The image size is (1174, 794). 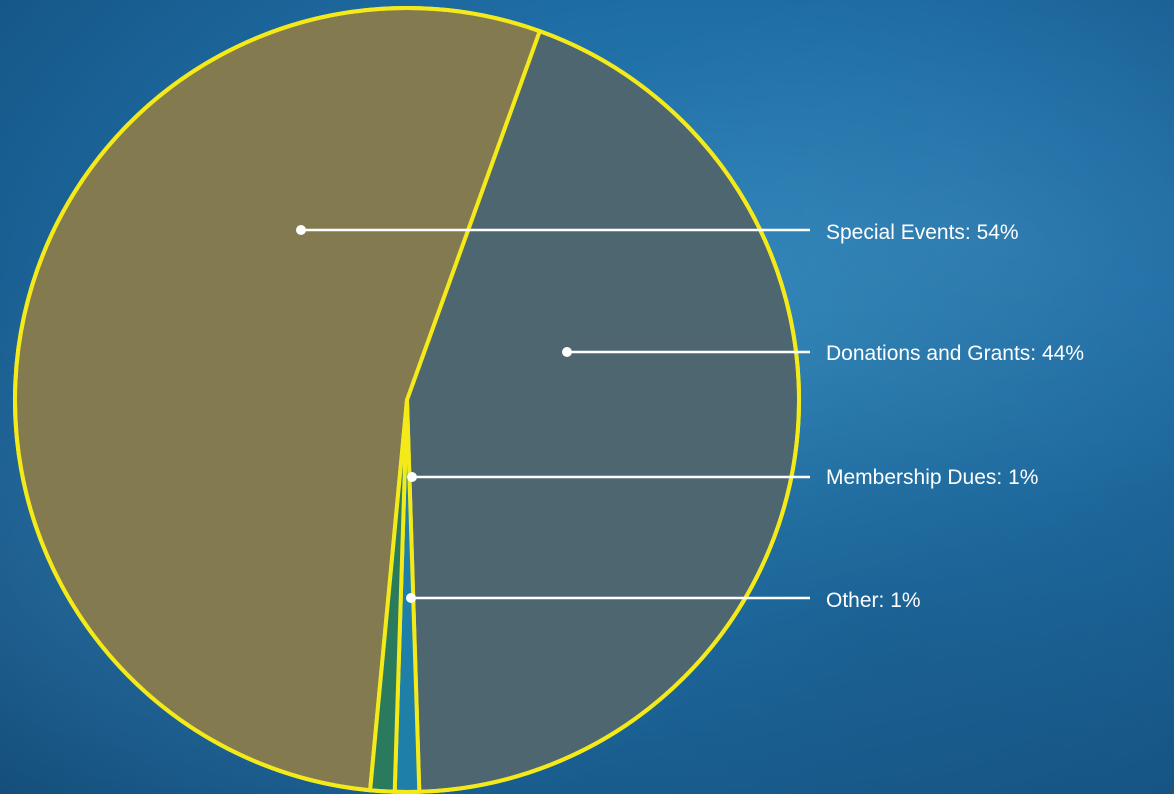 What do you see at coordinates (412, 477) in the screenshot?
I see `leader-membership-dues-dot` at bounding box center [412, 477].